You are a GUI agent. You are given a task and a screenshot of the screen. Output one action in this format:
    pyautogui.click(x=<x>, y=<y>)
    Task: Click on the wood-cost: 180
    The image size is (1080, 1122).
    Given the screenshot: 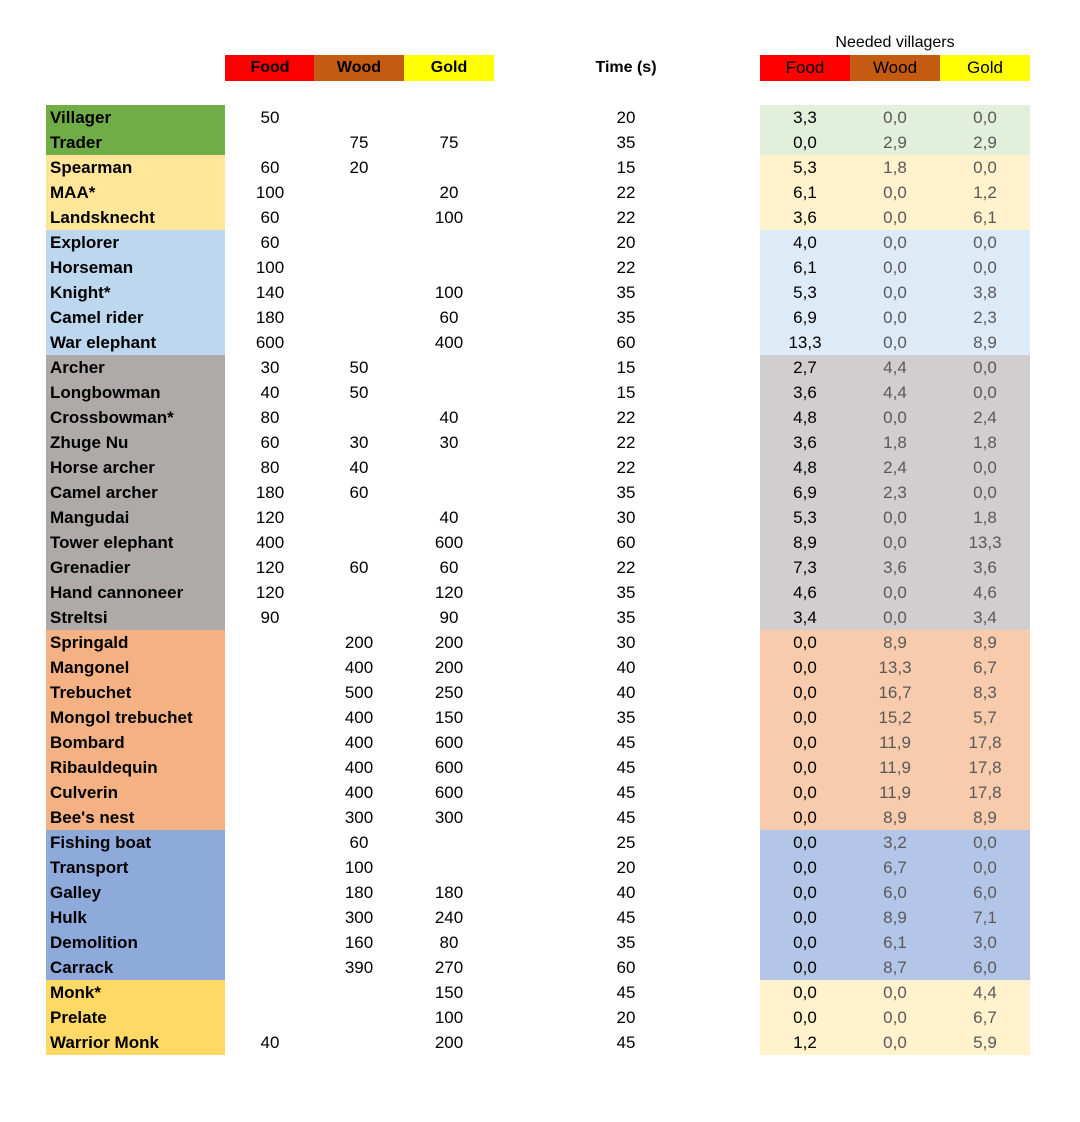 What is the action you would take?
    pyautogui.click(x=359, y=892)
    